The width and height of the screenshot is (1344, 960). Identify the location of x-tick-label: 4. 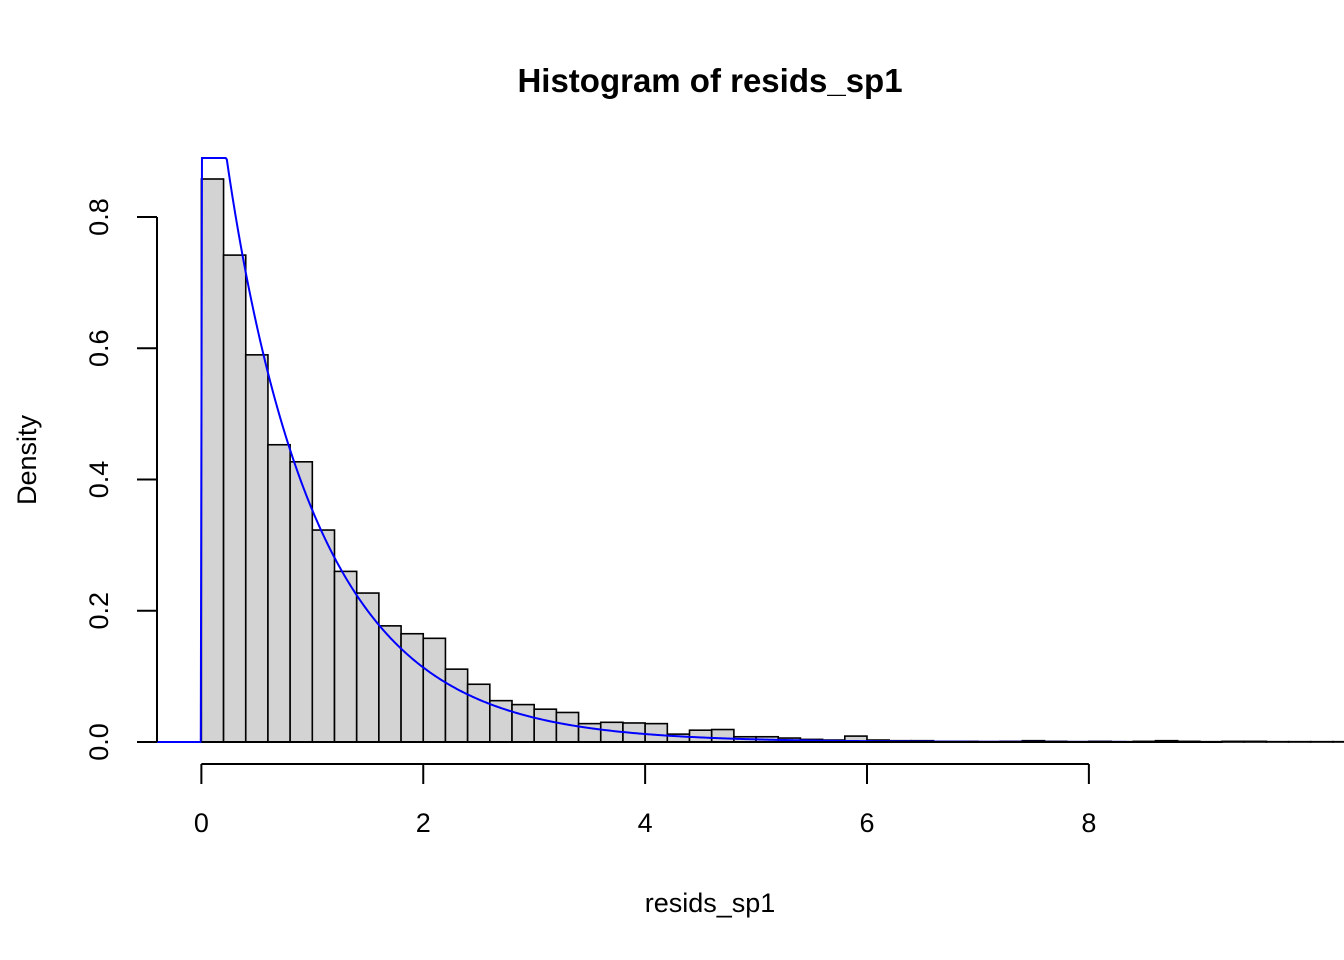
(645, 823).